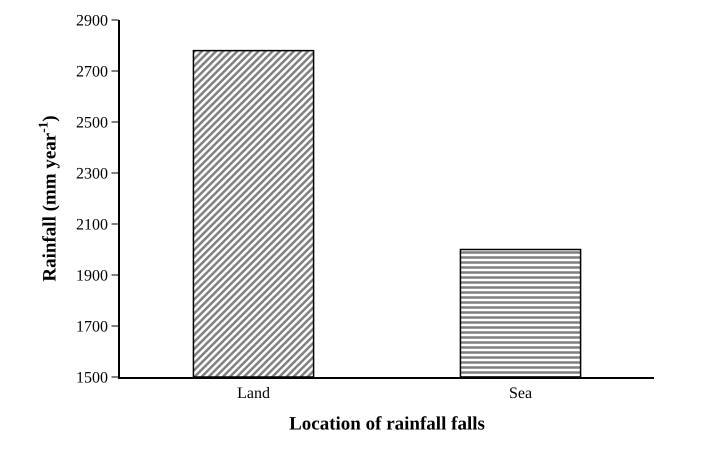 The image size is (704, 457). What do you see at coordinates (92, 123) in the screenshot?
I see `y-tick-label: 2500` at bounding box center [92, 123].